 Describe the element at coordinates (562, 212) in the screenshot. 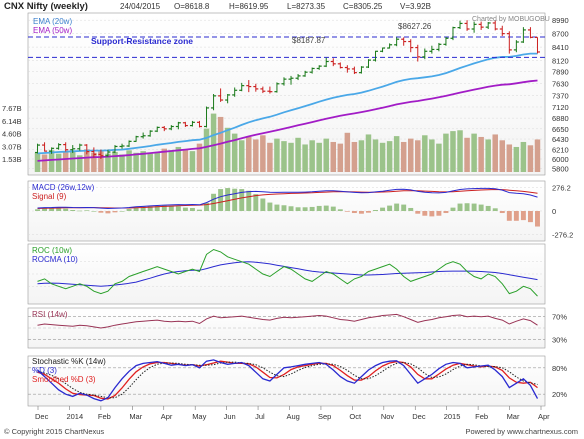

I see `macd-y-axis: 276.2 0 -276.2` at that location.